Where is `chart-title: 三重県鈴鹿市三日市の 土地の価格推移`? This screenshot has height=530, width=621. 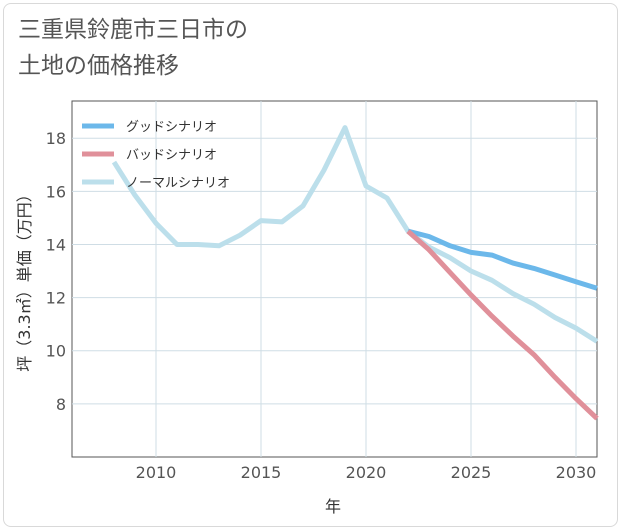 chart-title: 三重県鈴鹿市三日市の 土地の価格推移 is located at coordinates (133, 48).